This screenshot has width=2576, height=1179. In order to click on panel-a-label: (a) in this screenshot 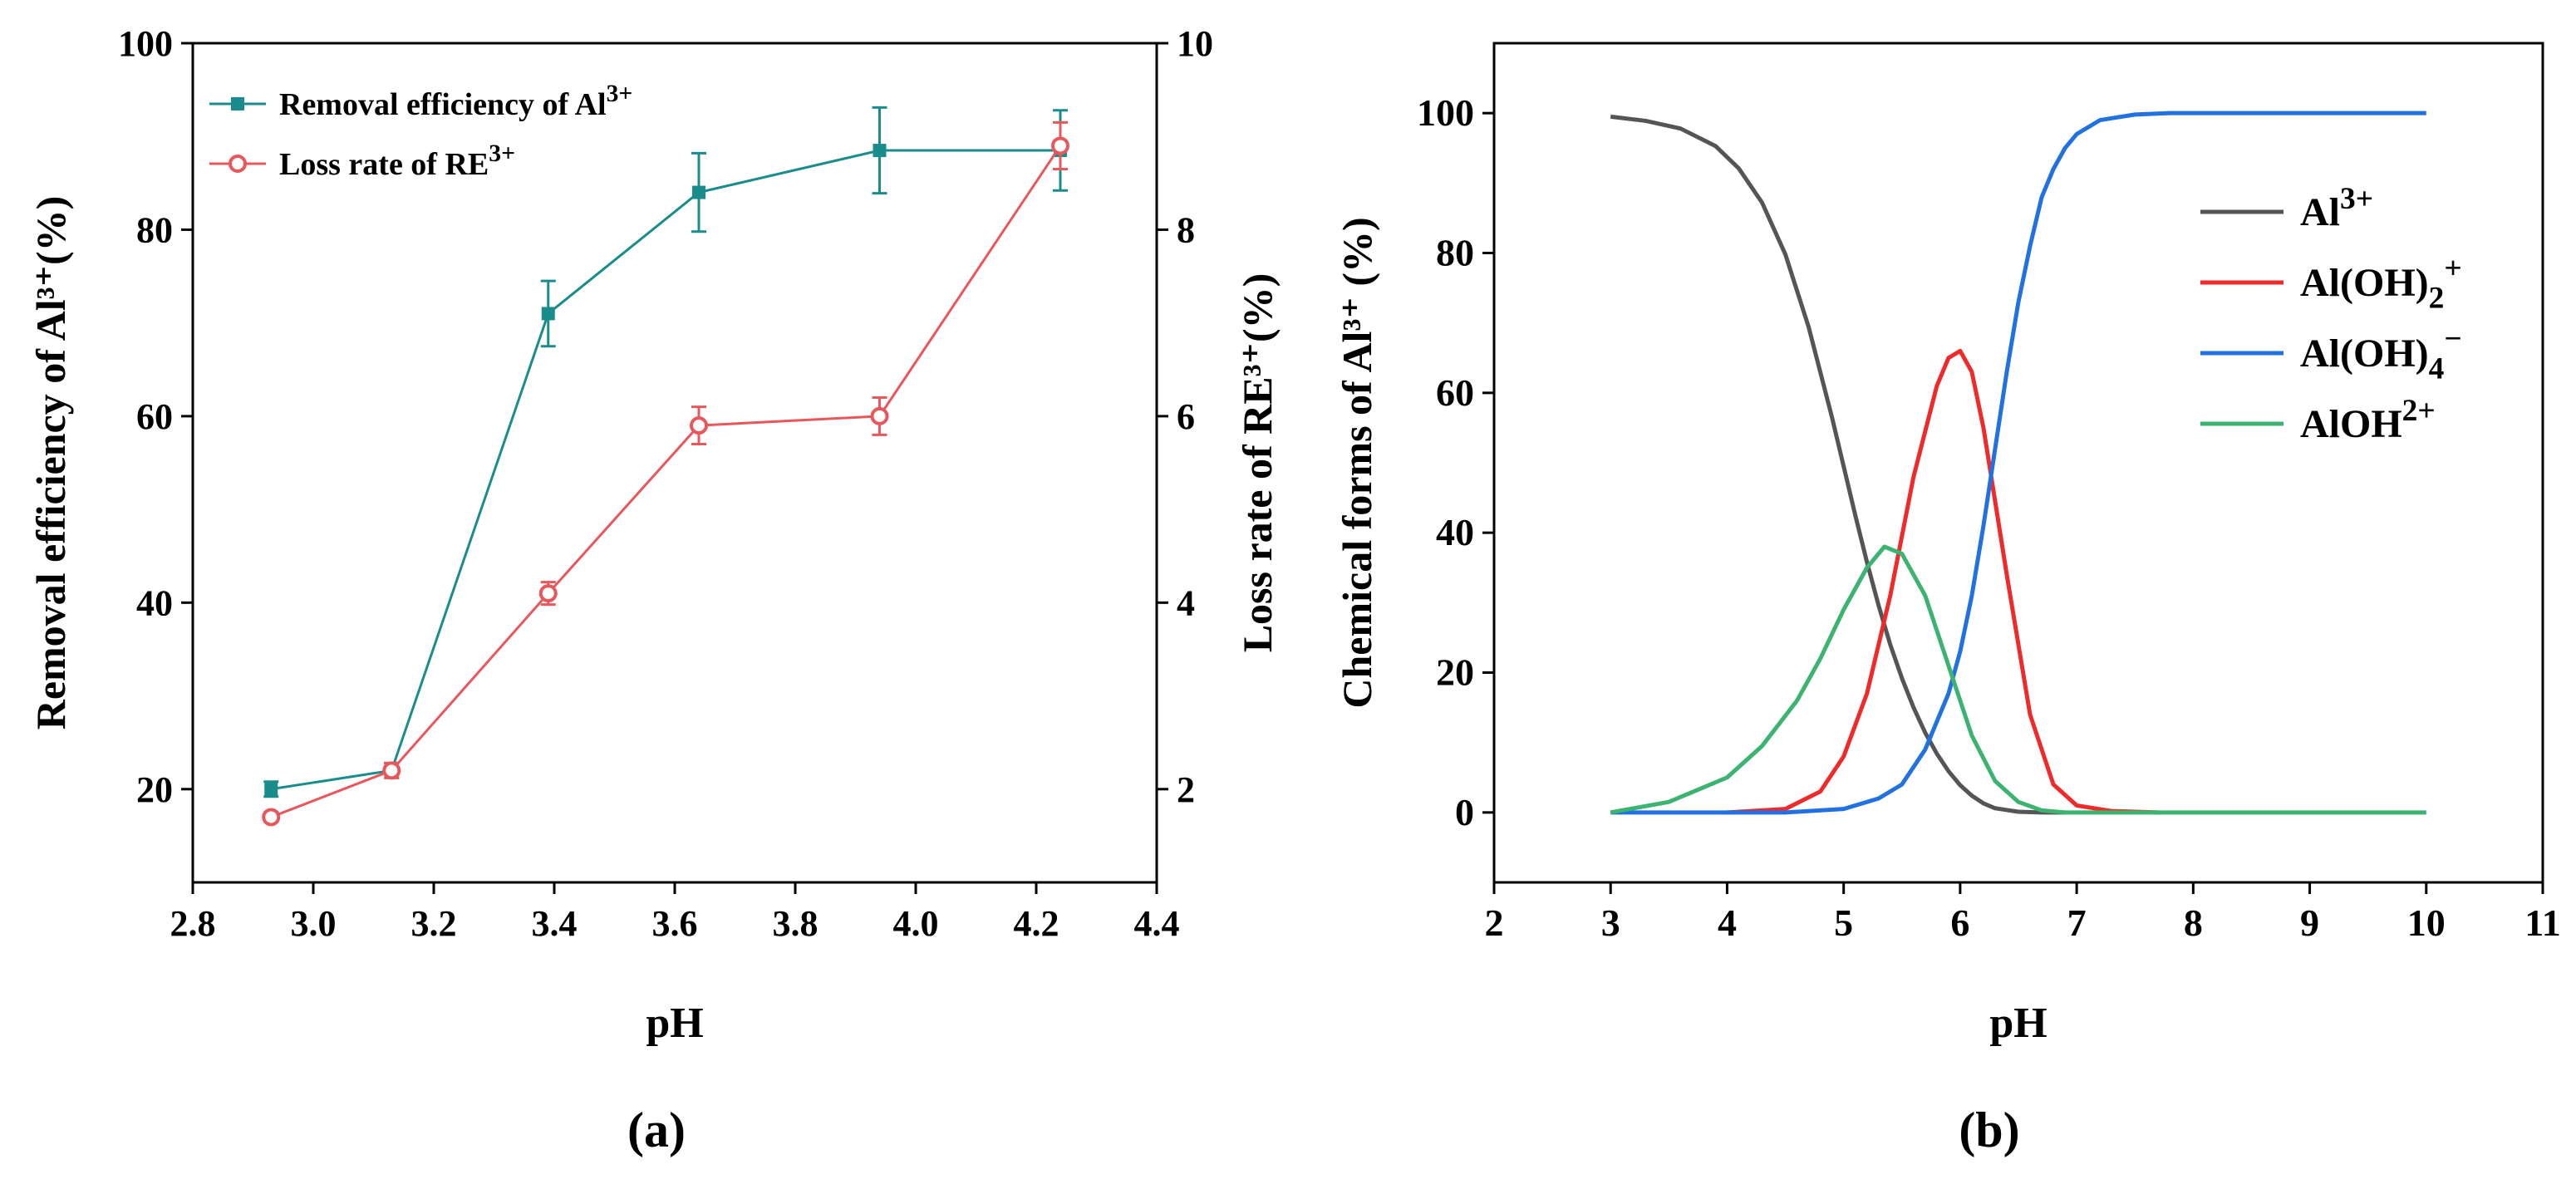, I will do `click(656, 1130)`.